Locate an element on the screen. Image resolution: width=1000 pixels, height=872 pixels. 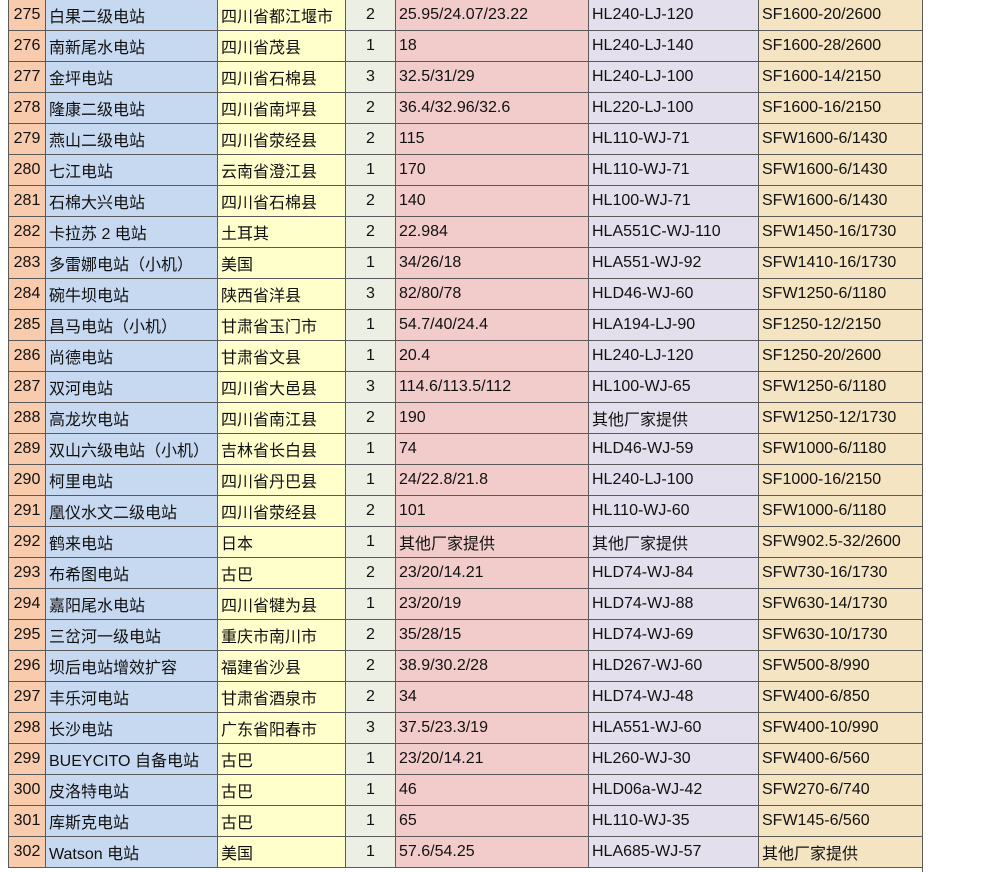
station-name-cell: 白果二级电站 is located at coordinates (131, 15).